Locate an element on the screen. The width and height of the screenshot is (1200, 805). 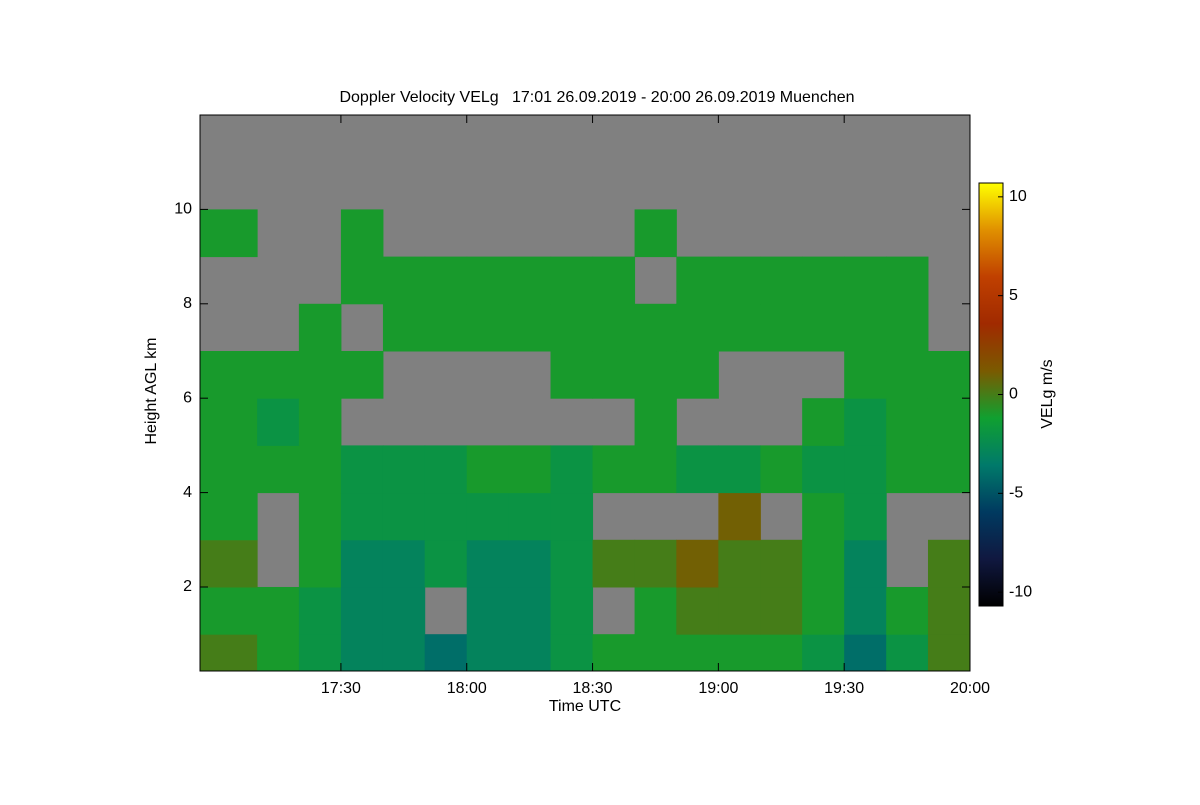
x-tick-label: 18:30 is located at coordinates (593, 688).